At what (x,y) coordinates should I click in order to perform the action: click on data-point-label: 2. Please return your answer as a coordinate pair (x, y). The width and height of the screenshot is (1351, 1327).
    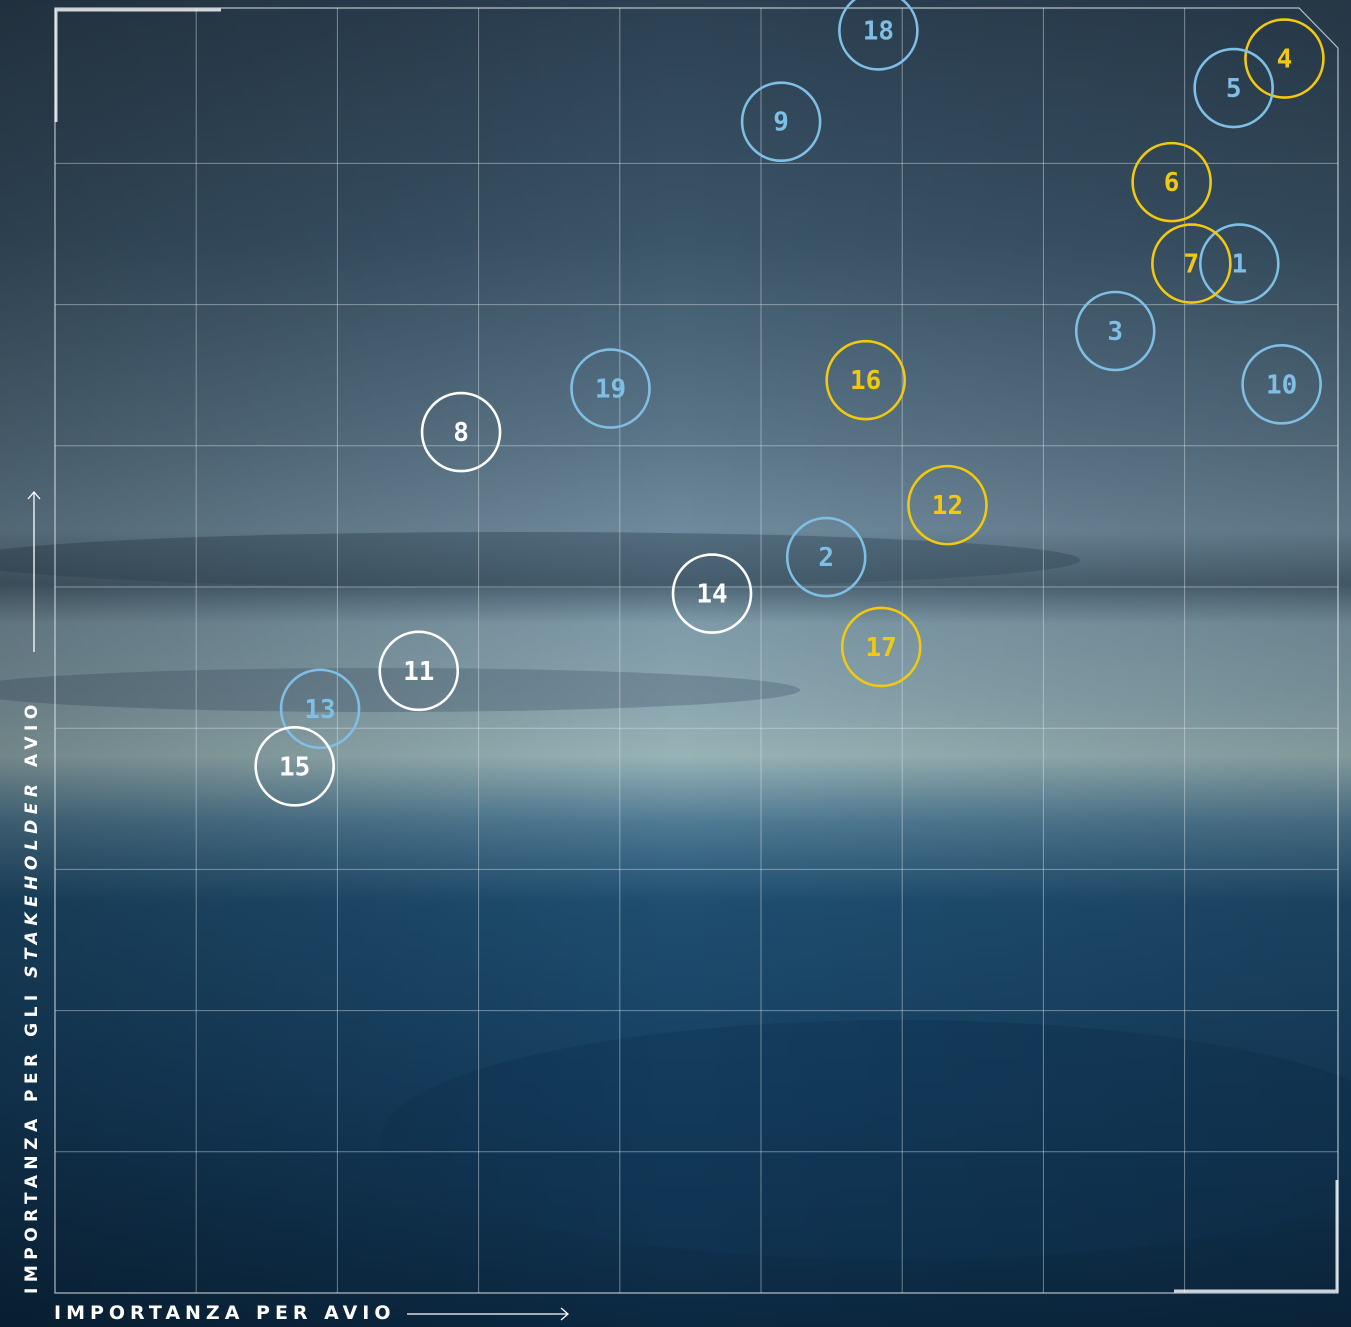
    Looking at the image, I should click on (826, 558).